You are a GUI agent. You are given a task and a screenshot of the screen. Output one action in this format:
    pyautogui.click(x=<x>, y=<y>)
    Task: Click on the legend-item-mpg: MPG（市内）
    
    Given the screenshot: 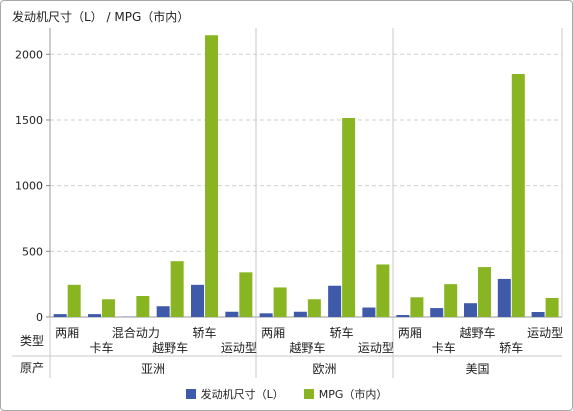 What is the action you would take?
    pyautogui.click(x=345, y=394)
    